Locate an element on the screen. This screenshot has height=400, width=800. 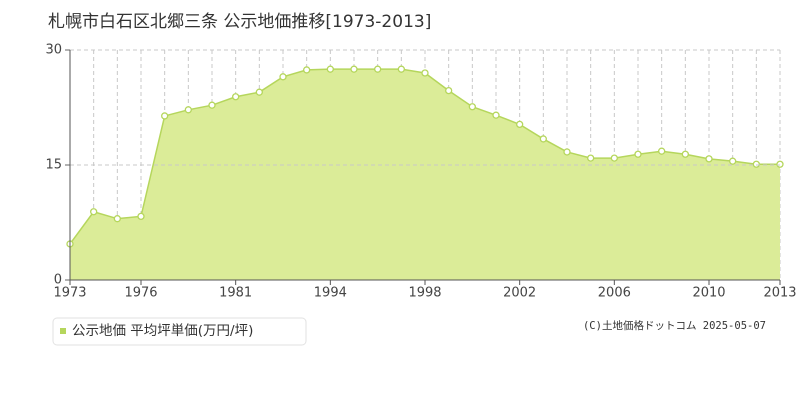
x-tick-label: 2013 is located at coordinates (779, 293).